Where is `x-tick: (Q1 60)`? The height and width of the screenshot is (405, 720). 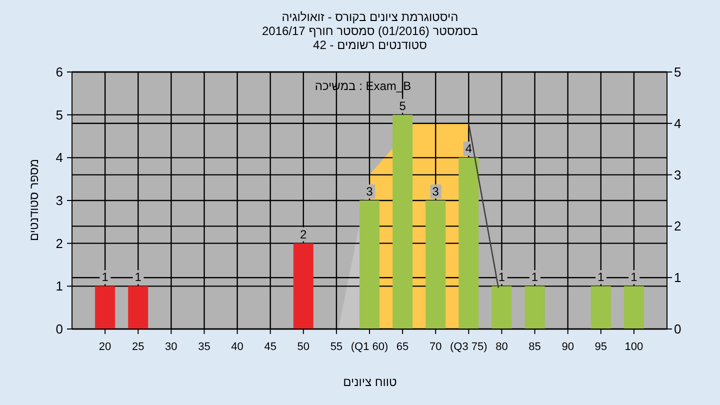 x-tick: (Q1 60) is located at coordinates (369, 347).